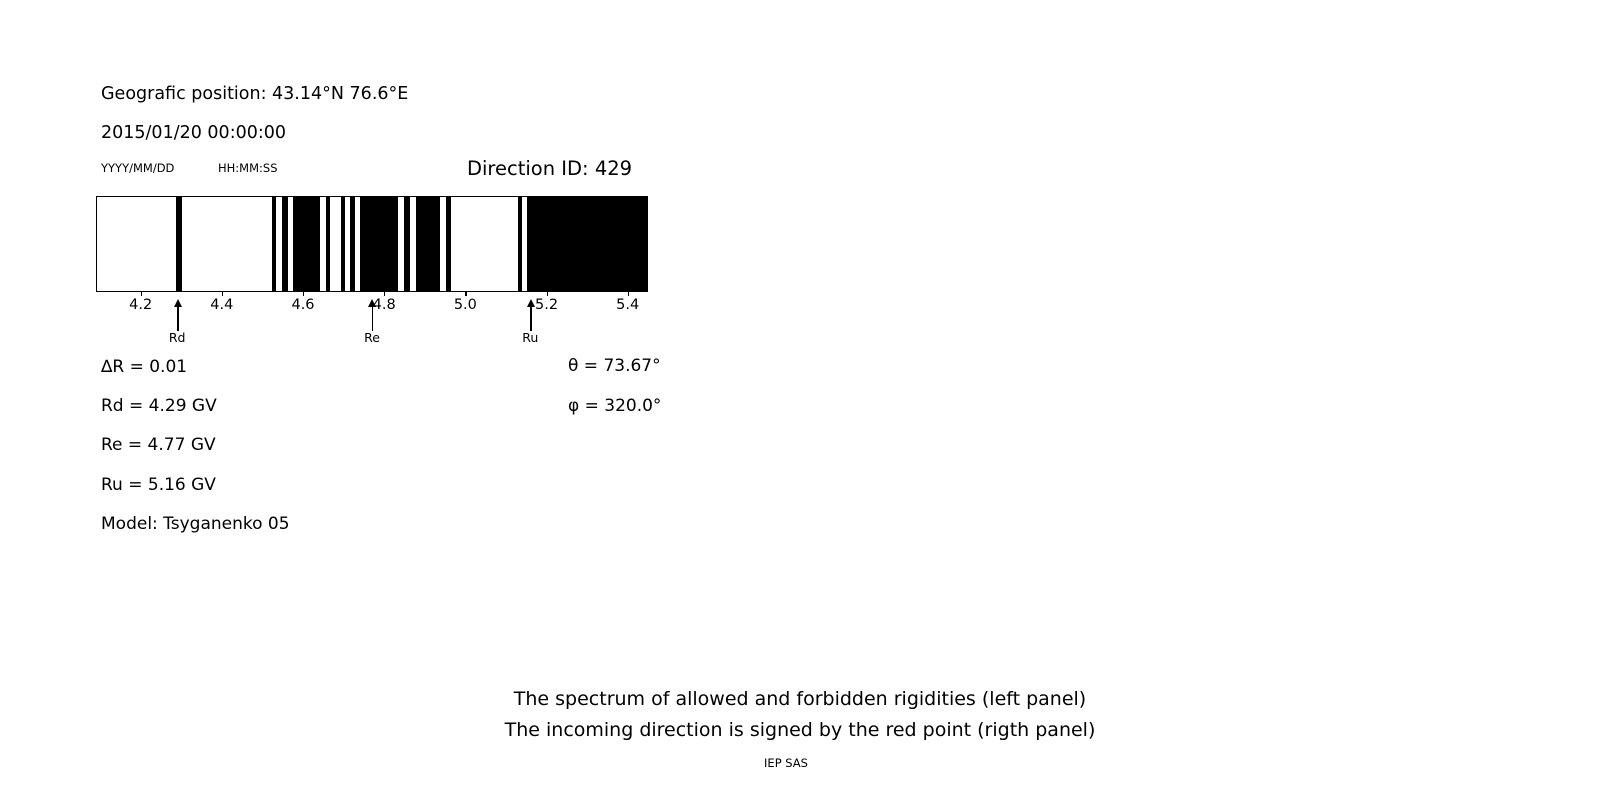 Image resolution: width=1600 pixels, height=800 pixels. What do you see at coordinates (303, 305) in the screenshot?
I see `rigidity-tick-label: 4.6` at bounding box center [303, 305].